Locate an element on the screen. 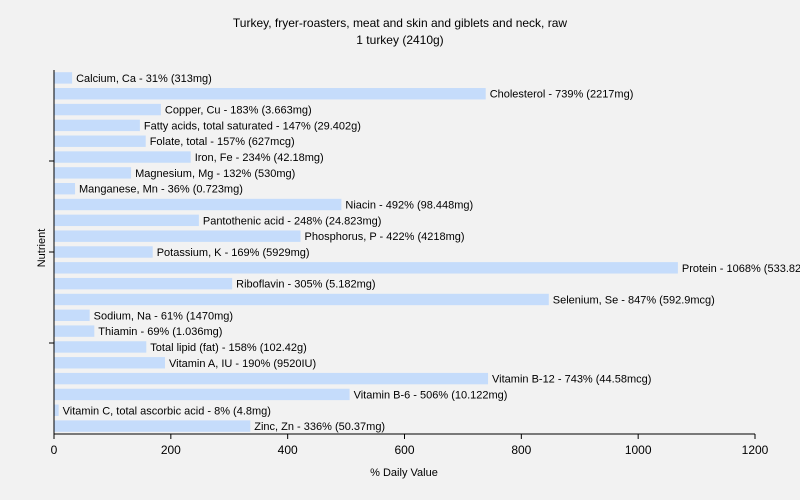 The height and width of the screenshot is (500, 800). bar-label: Selenium, Se - 847% (592.9mcg) is located at coordinates (634, 300).